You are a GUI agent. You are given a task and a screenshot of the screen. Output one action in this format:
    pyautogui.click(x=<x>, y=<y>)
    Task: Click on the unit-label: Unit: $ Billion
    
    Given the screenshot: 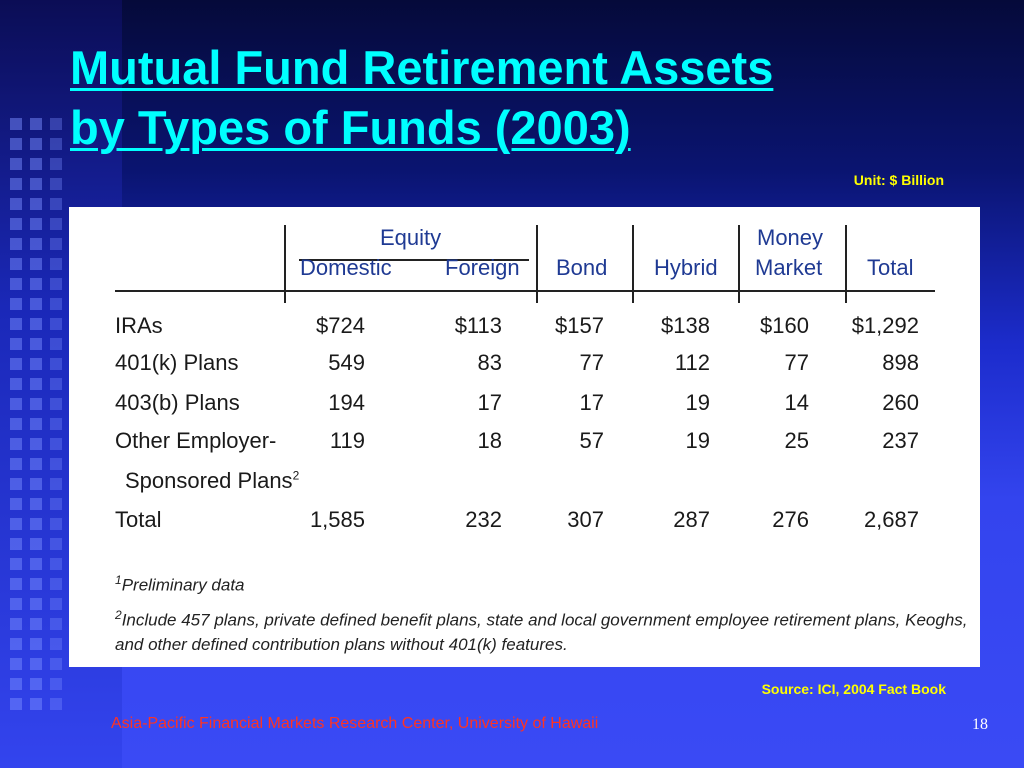 What is the action you would take?
    pyautogui.click(x=898, y=180)
    